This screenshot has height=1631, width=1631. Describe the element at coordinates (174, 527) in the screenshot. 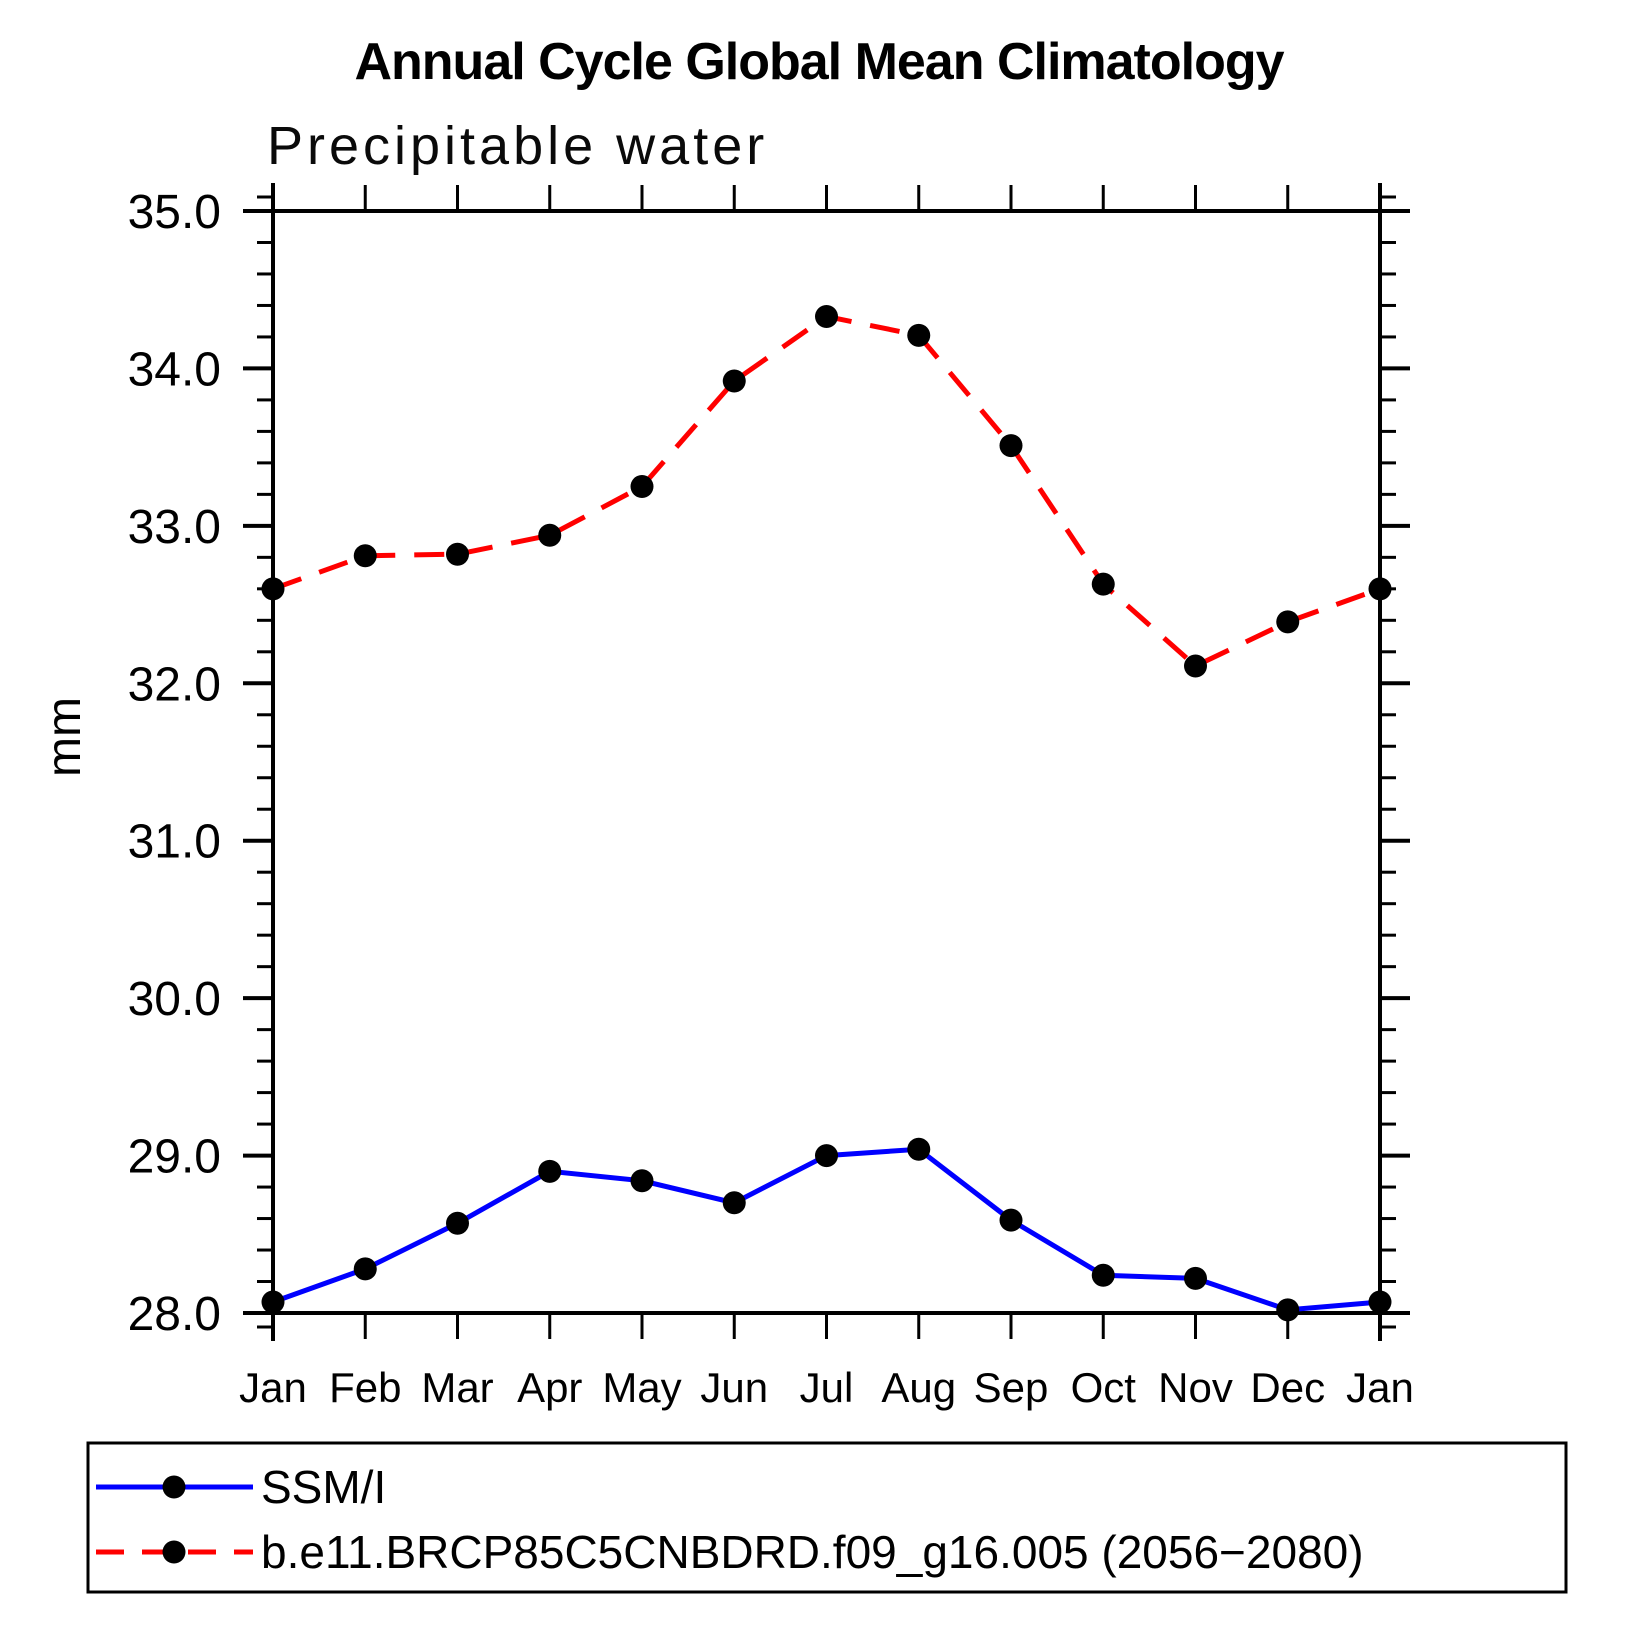

I see `y-tick-label: 33.0` at that location.